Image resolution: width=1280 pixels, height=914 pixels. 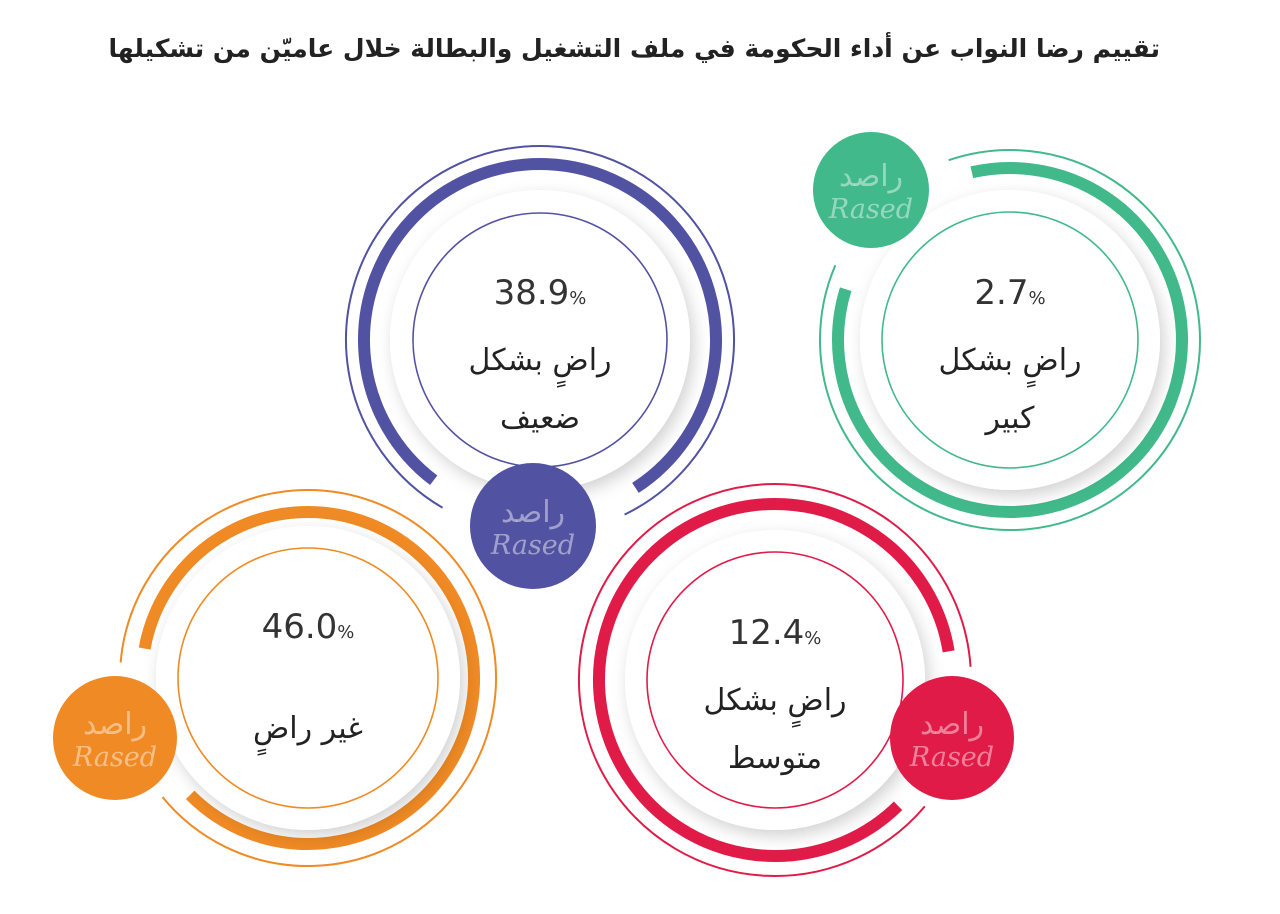 I want to click on value-label: 2.7%, so click(x=1009, y=293).